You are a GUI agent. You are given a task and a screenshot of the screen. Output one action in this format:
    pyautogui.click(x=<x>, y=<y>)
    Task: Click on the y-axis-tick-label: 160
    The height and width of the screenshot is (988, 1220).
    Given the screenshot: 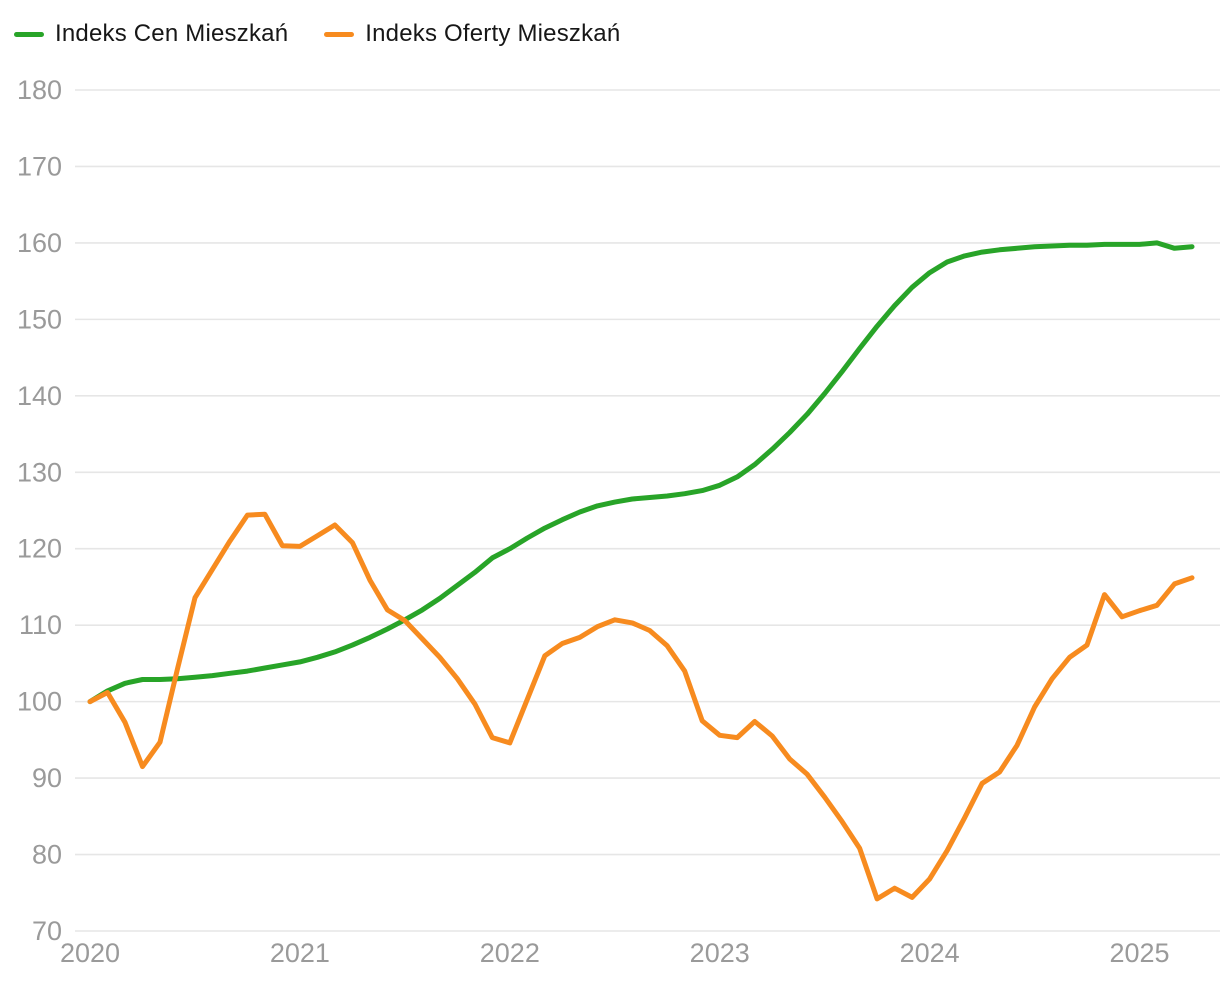 What is the action you would take?
    pyautogui.click(x=39, y=243)
    